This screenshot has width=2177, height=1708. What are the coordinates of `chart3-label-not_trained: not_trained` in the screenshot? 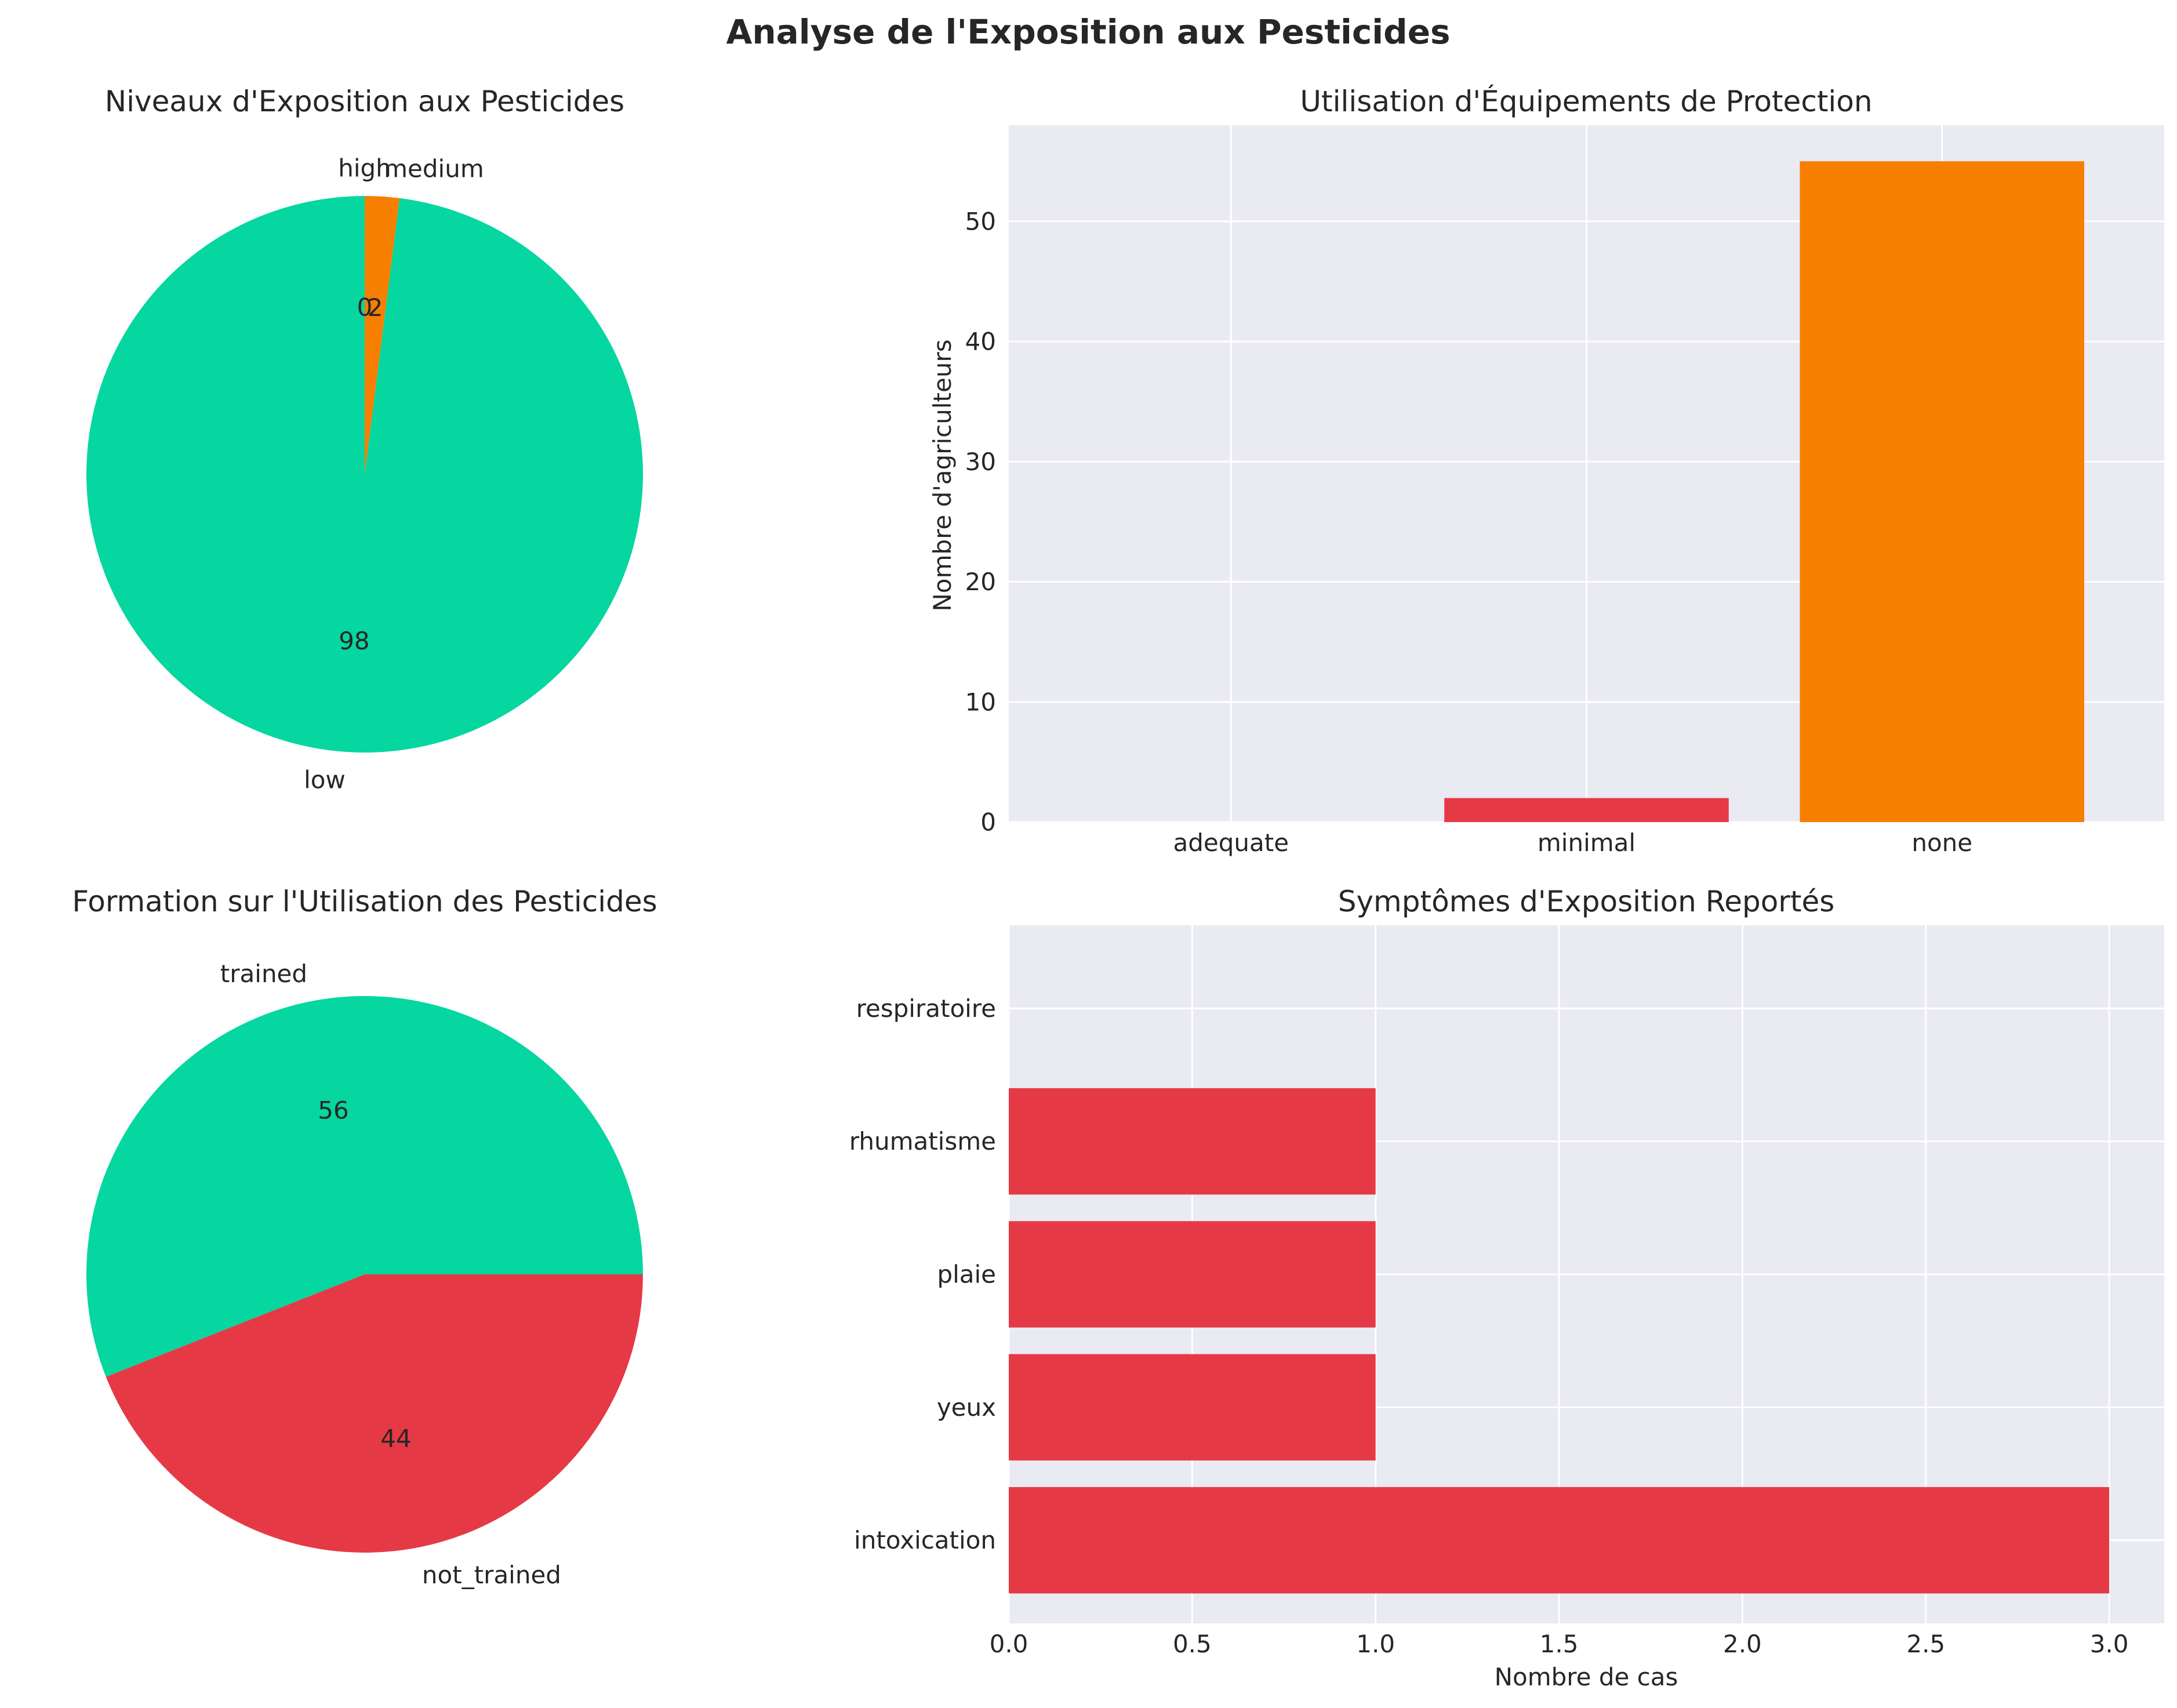 It's located at (491, 1575).